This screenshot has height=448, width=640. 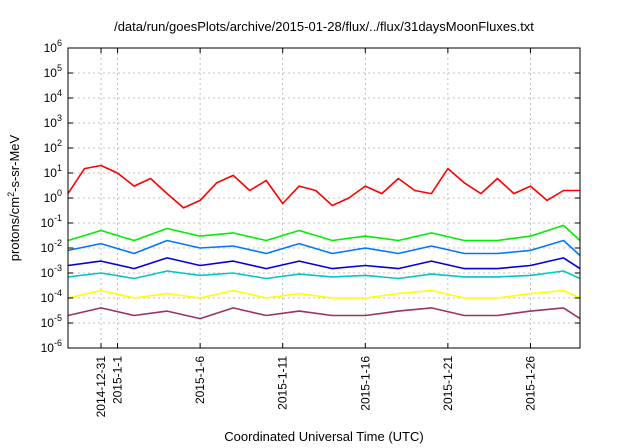 I want to click on y-tick-label: 10¹, so click(x=53, y=171).